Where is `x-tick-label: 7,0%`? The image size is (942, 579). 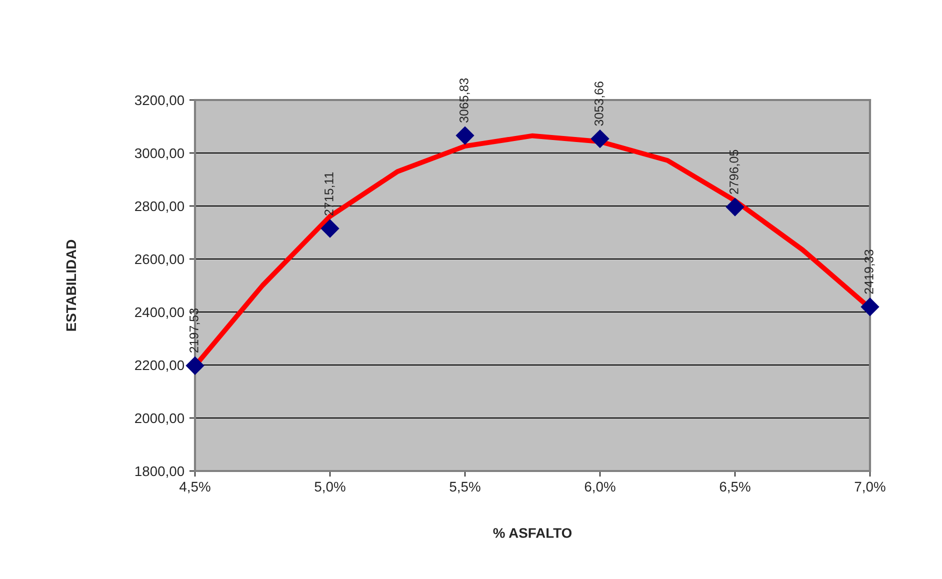 x-tick-label: 7,0% is located at coordinates (870, 488).